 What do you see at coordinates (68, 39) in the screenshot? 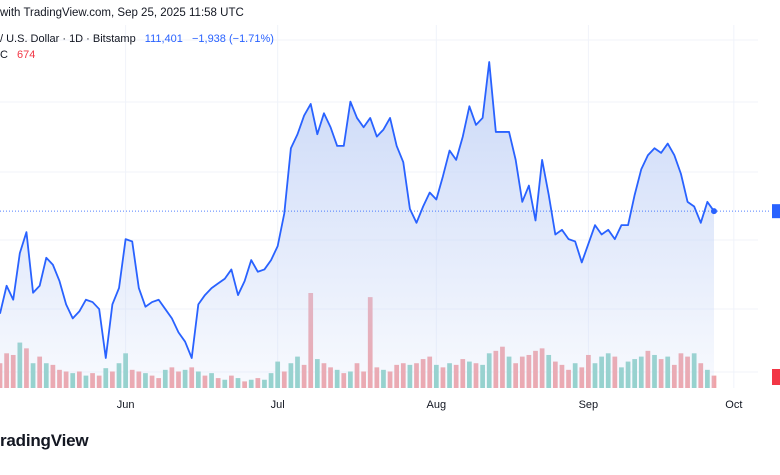
I see `symbol-name: / U.S. Dollar · 1D · Bitstamp` at bounding box center [68, 39].